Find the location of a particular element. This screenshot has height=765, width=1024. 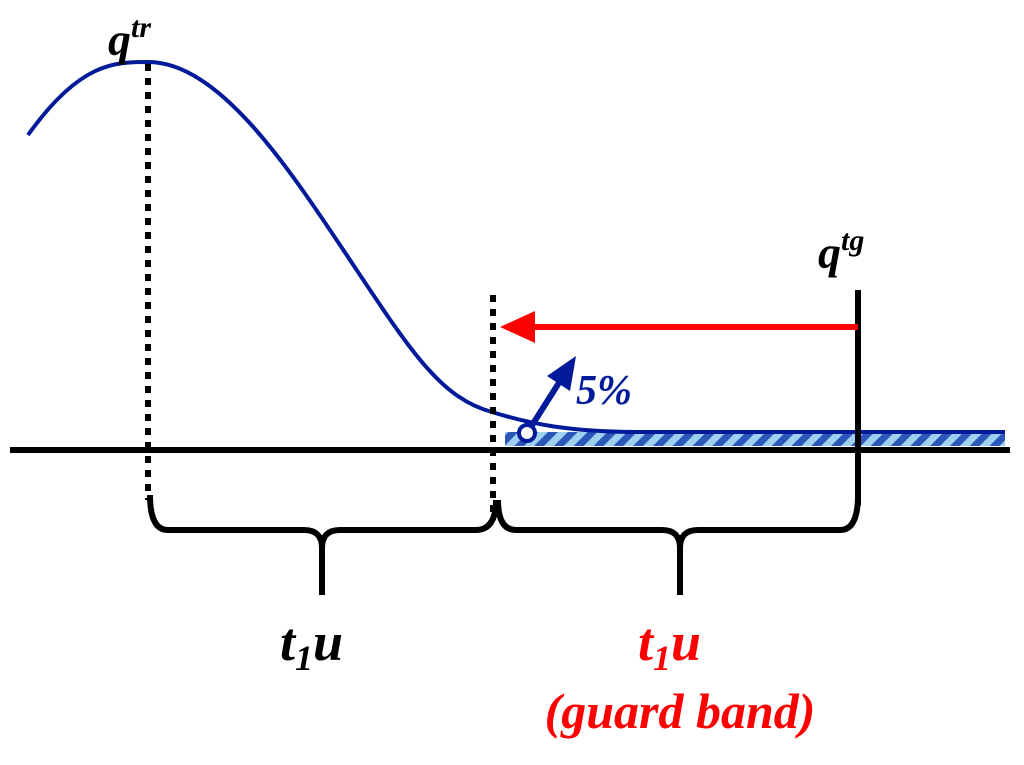

left-bracket is located at coordinates (323, 544).